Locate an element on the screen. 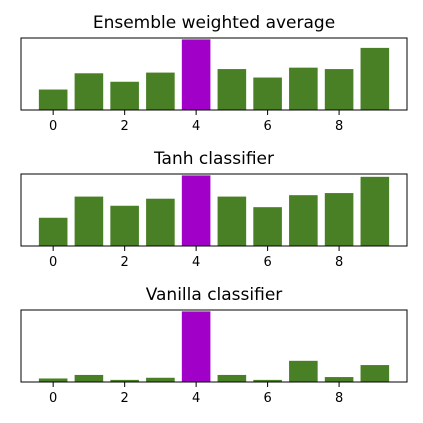 The width and height of the screenshot is (423, 423). chart-title: Ensemble weighted average is located at coordinates (214, 23).